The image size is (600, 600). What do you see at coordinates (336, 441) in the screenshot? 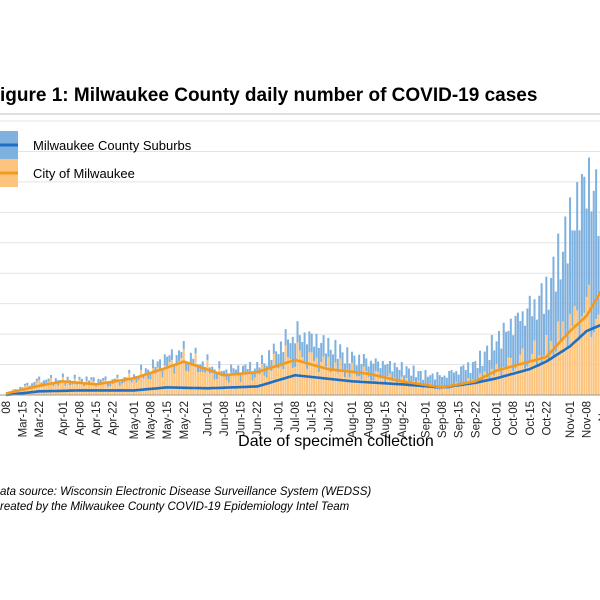
I see `x-axis-label: Date of specimen collection` at bounding box center [336, 441].